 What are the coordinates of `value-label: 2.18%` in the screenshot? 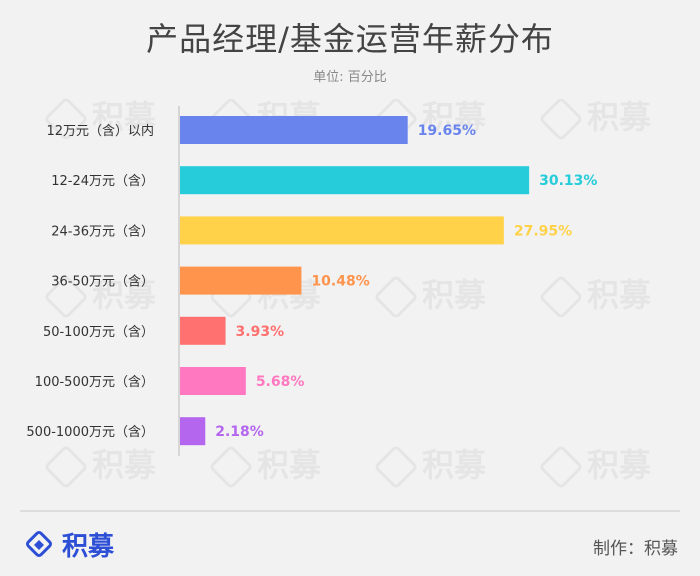 It's located at (239, 432).